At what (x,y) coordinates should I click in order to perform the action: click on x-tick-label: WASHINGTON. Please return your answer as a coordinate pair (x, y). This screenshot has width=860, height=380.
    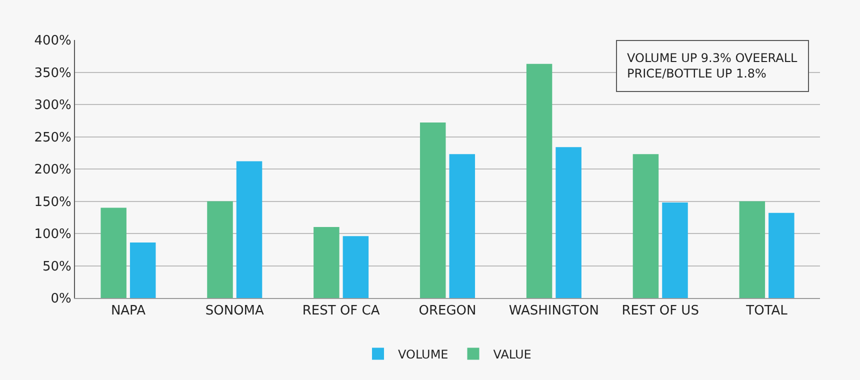
    Looking at the image, I should click on (553, 311).